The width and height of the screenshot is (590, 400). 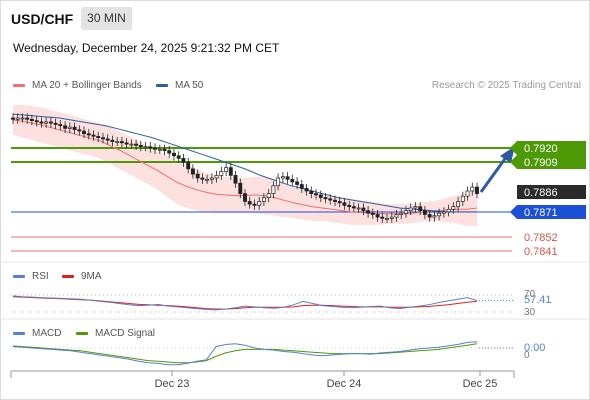 What do you see at coordinates (19, 85) in the screenshot?
I see `ma20-swatch` at bounding box center [19, 85].